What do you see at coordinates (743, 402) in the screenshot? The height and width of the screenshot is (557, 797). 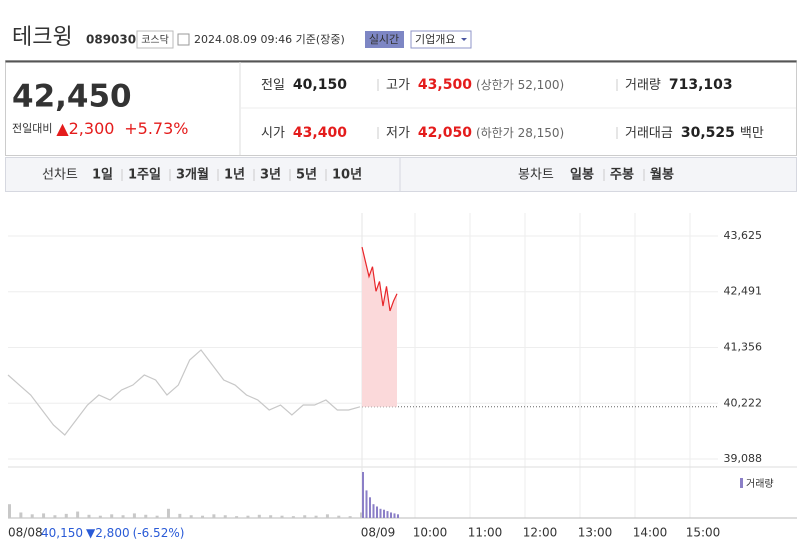 I see `y-tick-label: 40,222` at bounding box center [743, 402].